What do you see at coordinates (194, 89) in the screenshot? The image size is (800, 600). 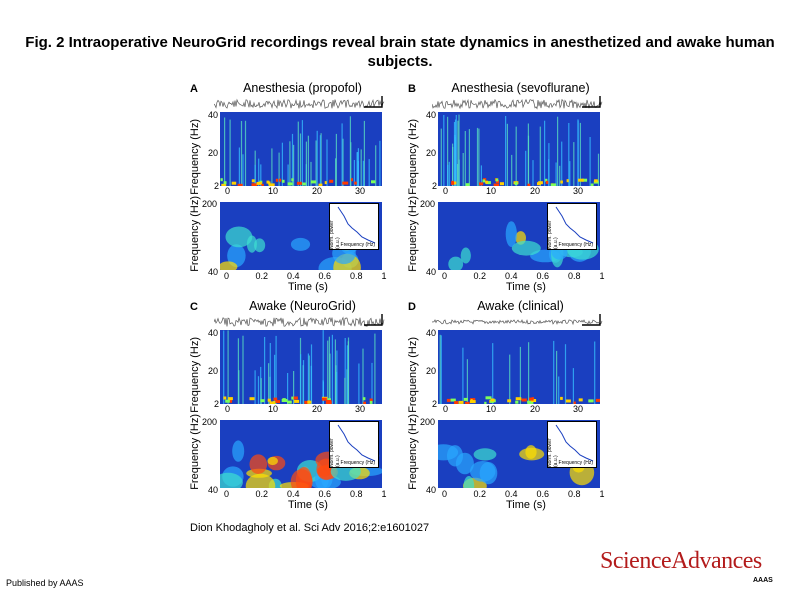 I see `panel-label: A` at bounding box center [194, 89].